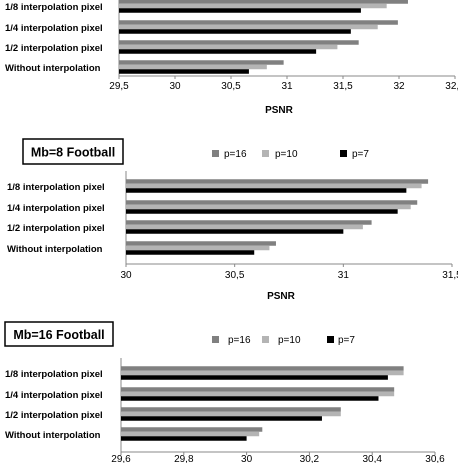 The height and width of the screenshot is (463, 458). I want to click on x-tick-label: 29,5, so click(119, 86).